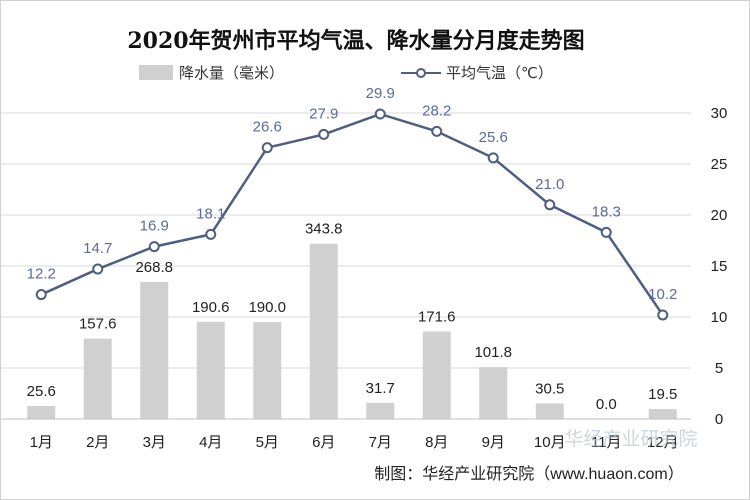  What do you see at coordinates (154, 442) in the screenshot?
I see `x-tick-3: 3月` at bounding box center [154, 442].